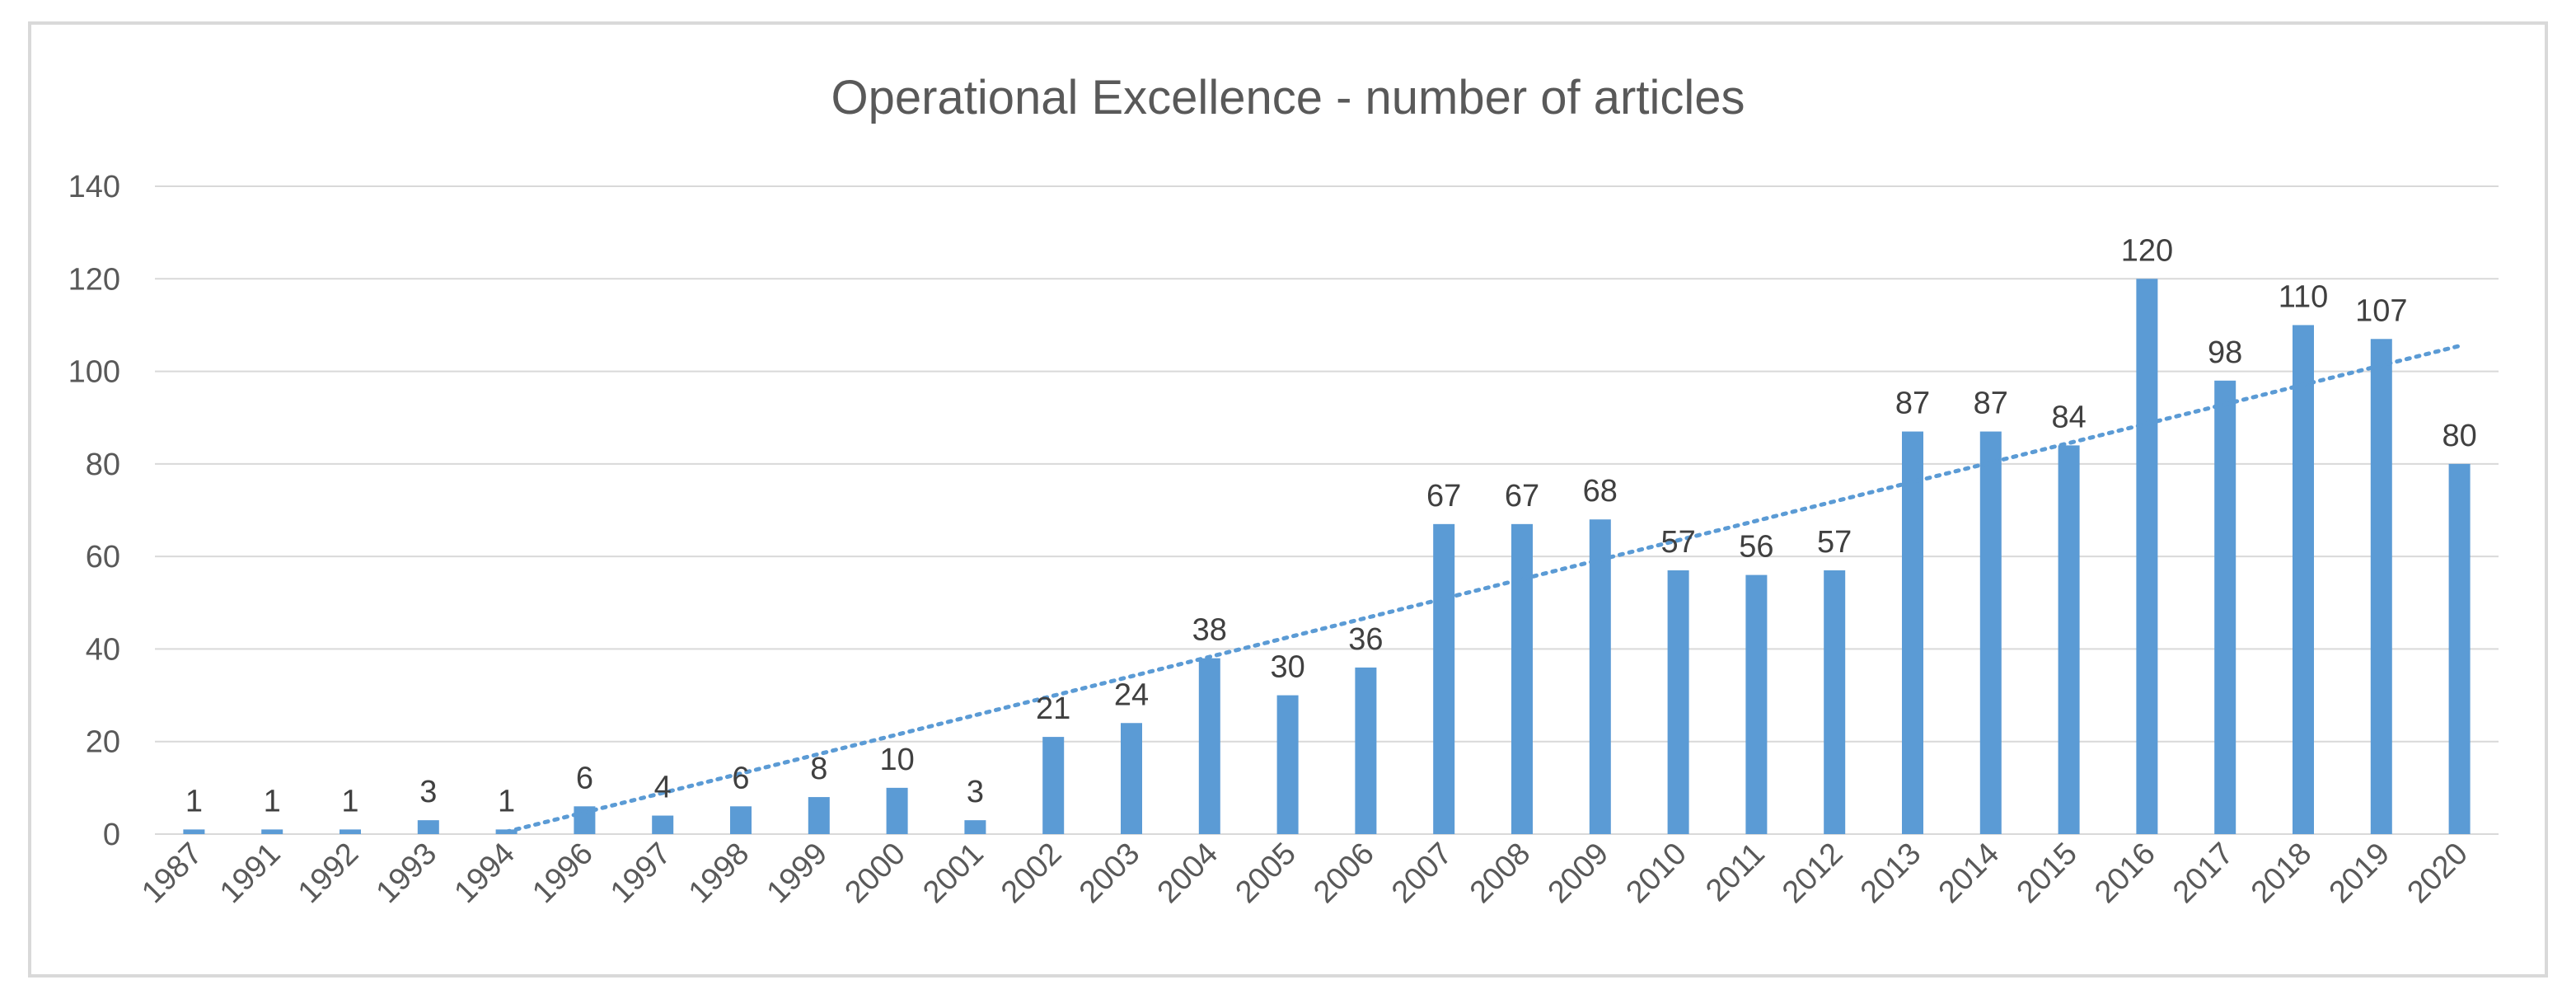 This screenshot has width=2576, height=1008. Describe the element at coordinates (1443, 496) in the screenshot. I see `data-label-2007: 67` at that location.